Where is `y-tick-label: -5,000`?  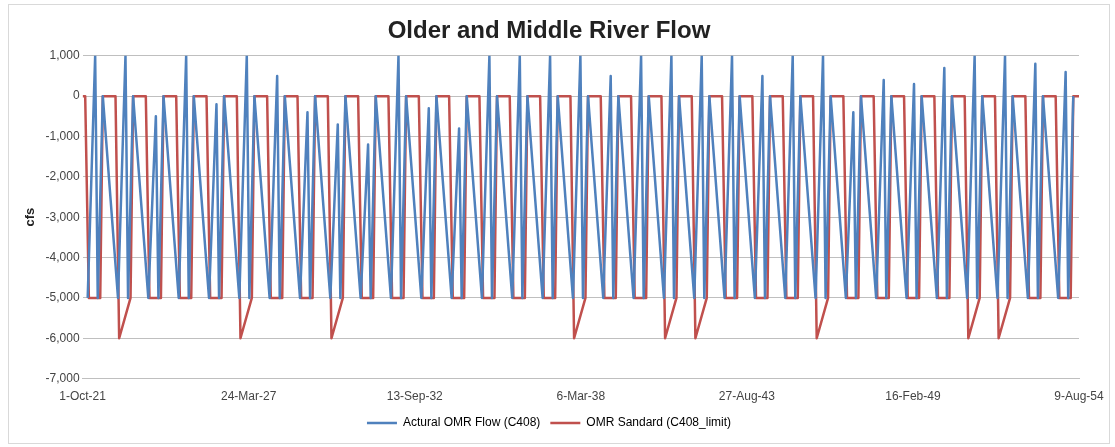 y-tick-label: -5,000 is located at coordinates (62, 297).